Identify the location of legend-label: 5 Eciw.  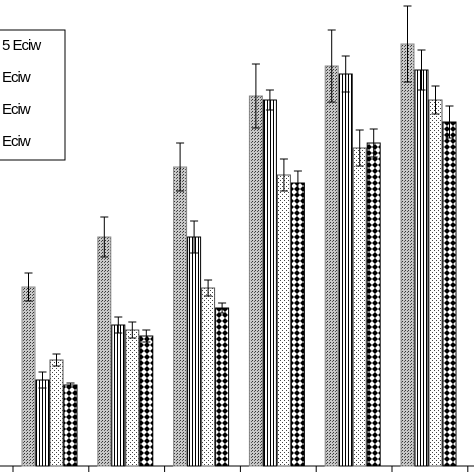
(21, 45).